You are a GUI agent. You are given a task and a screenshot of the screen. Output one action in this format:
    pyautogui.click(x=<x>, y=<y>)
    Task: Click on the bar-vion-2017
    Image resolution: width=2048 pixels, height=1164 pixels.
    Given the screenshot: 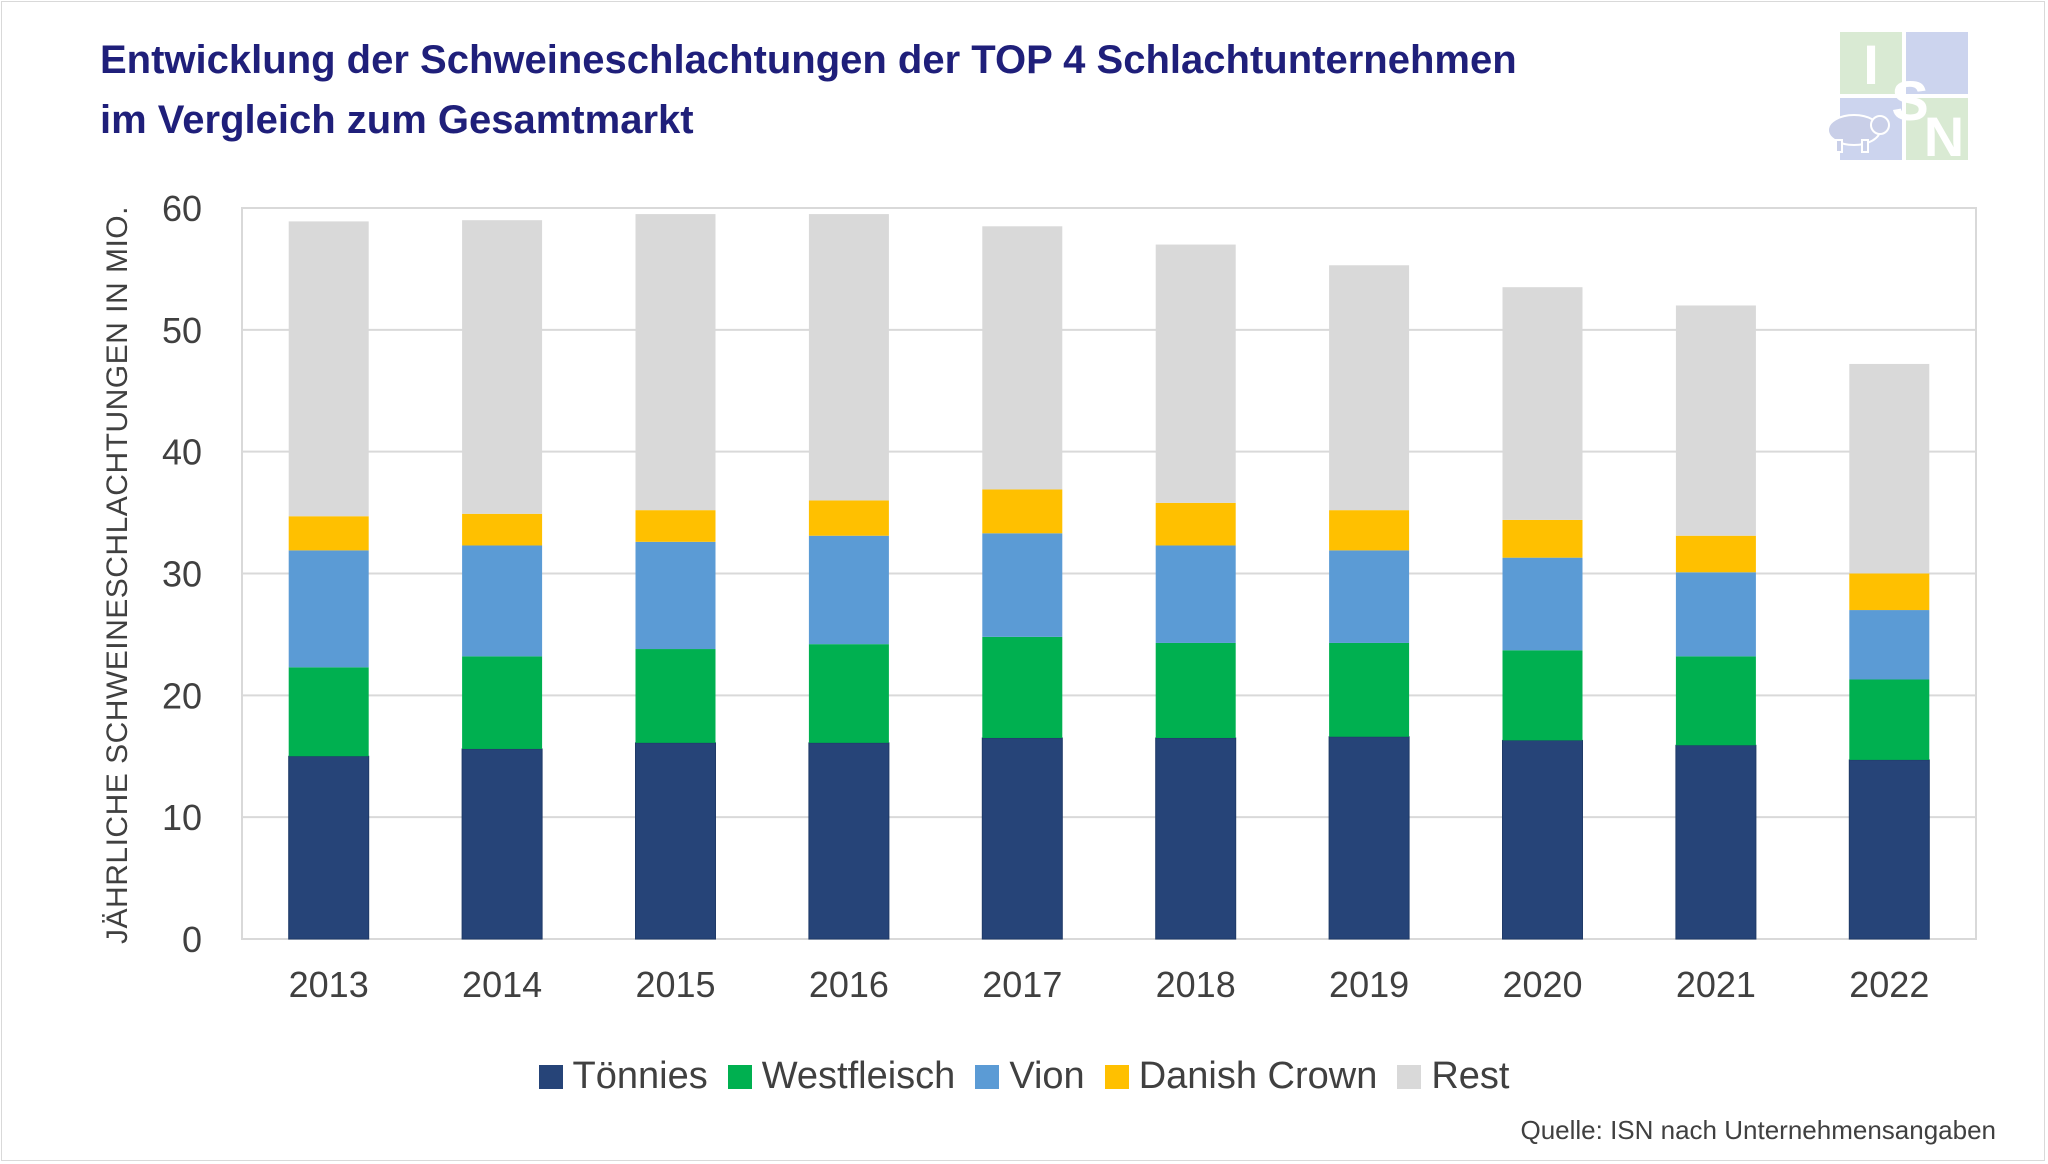 What is the action you would take?
    pyautogui.click(x=1022, y=585)
    